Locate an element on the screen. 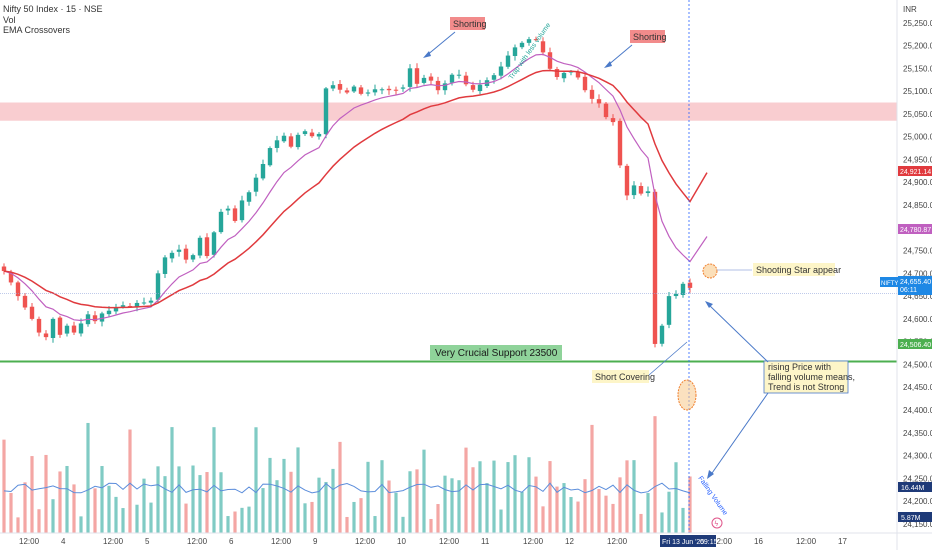  shooting-star-label-bg is located at coordinates (794, 269).